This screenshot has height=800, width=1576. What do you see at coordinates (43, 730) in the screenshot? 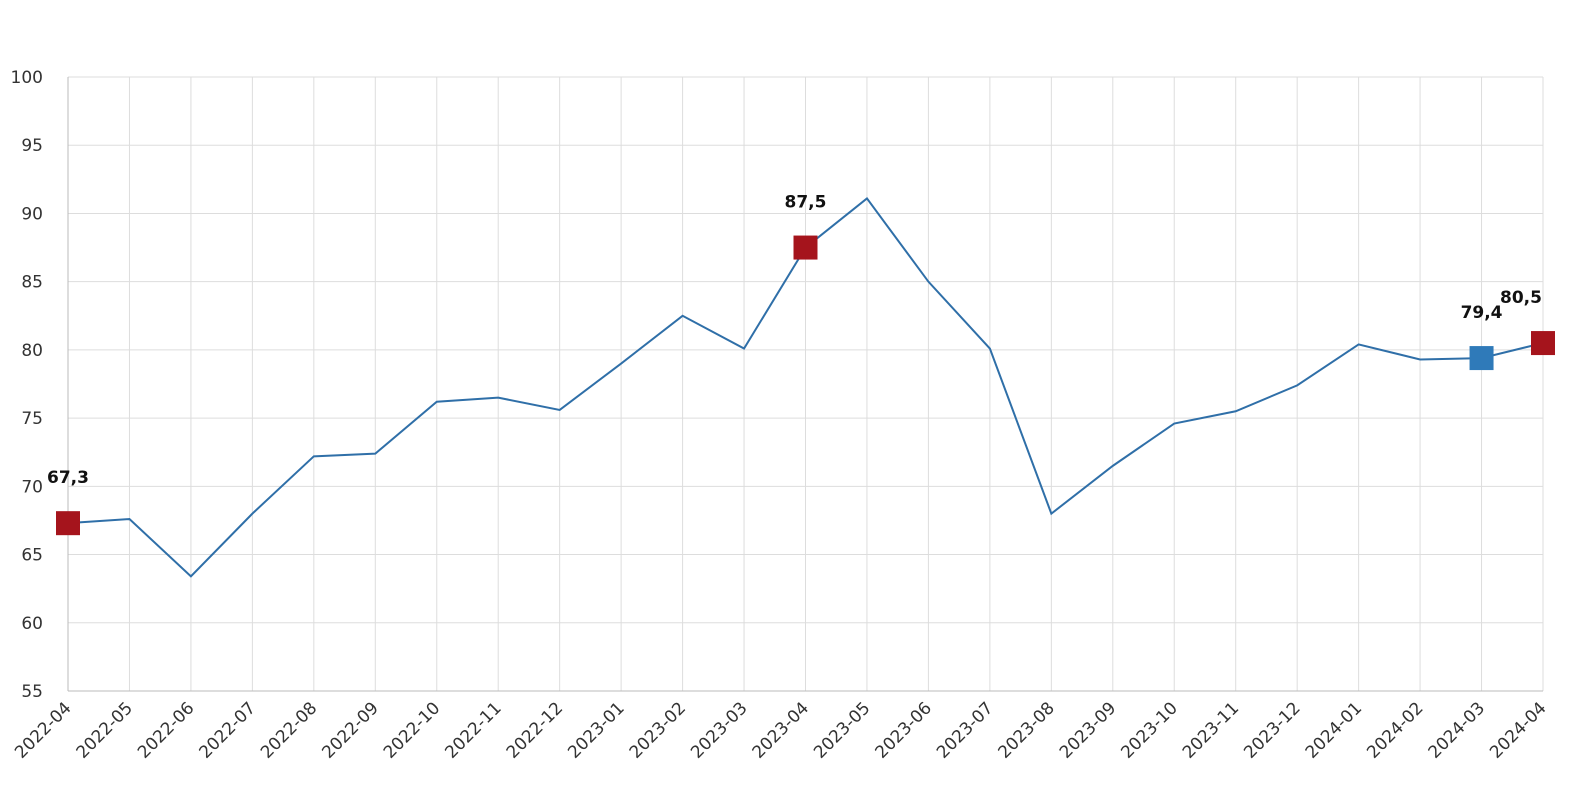
I see `x-tick-label: 2022-04` at bounding box center [43, 730].